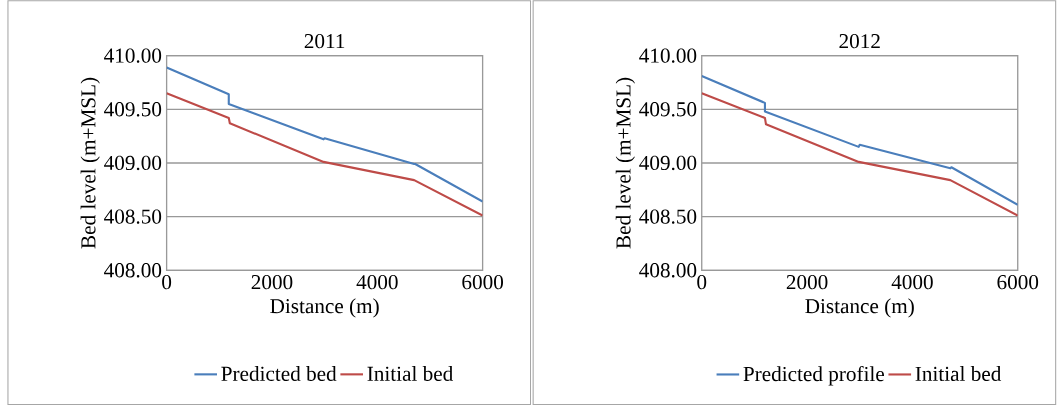 The width and height of the screenshot is (1057, 405). What do you see at coordinates (279, 373) in the screenshot?
I see `legend-label: Predicted bed` at bounding box center [279, 373].